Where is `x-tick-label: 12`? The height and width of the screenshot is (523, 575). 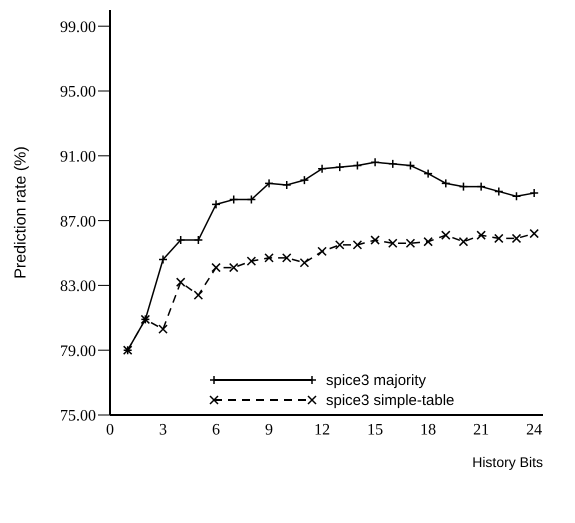
x-tick-label: 12 is located at coordinates (322, 429).